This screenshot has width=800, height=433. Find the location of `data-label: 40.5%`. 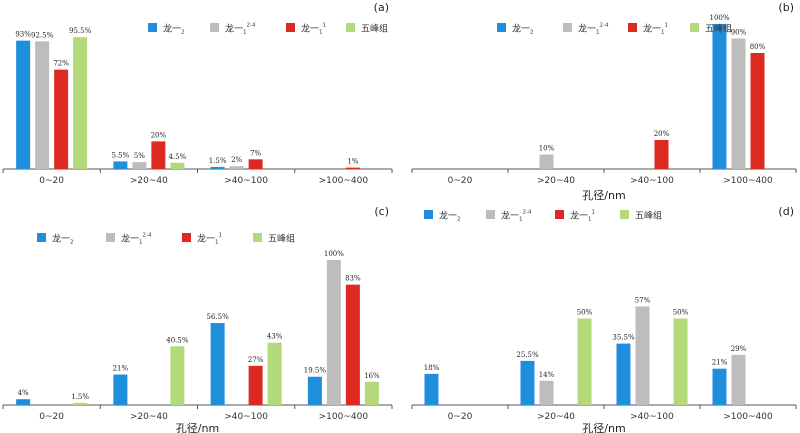

data-label: 40.5% is located at coordinates (177, 340).